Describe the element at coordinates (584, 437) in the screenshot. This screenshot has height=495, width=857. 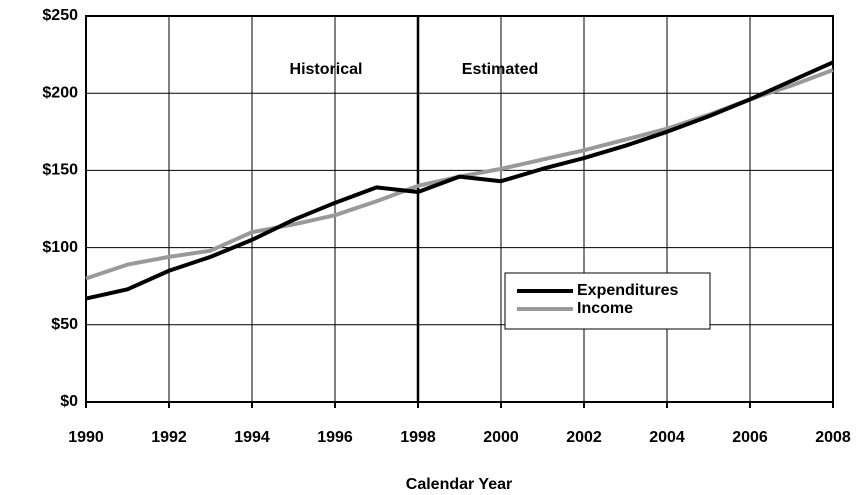
I see `x-tick-label: 2002` at that location.